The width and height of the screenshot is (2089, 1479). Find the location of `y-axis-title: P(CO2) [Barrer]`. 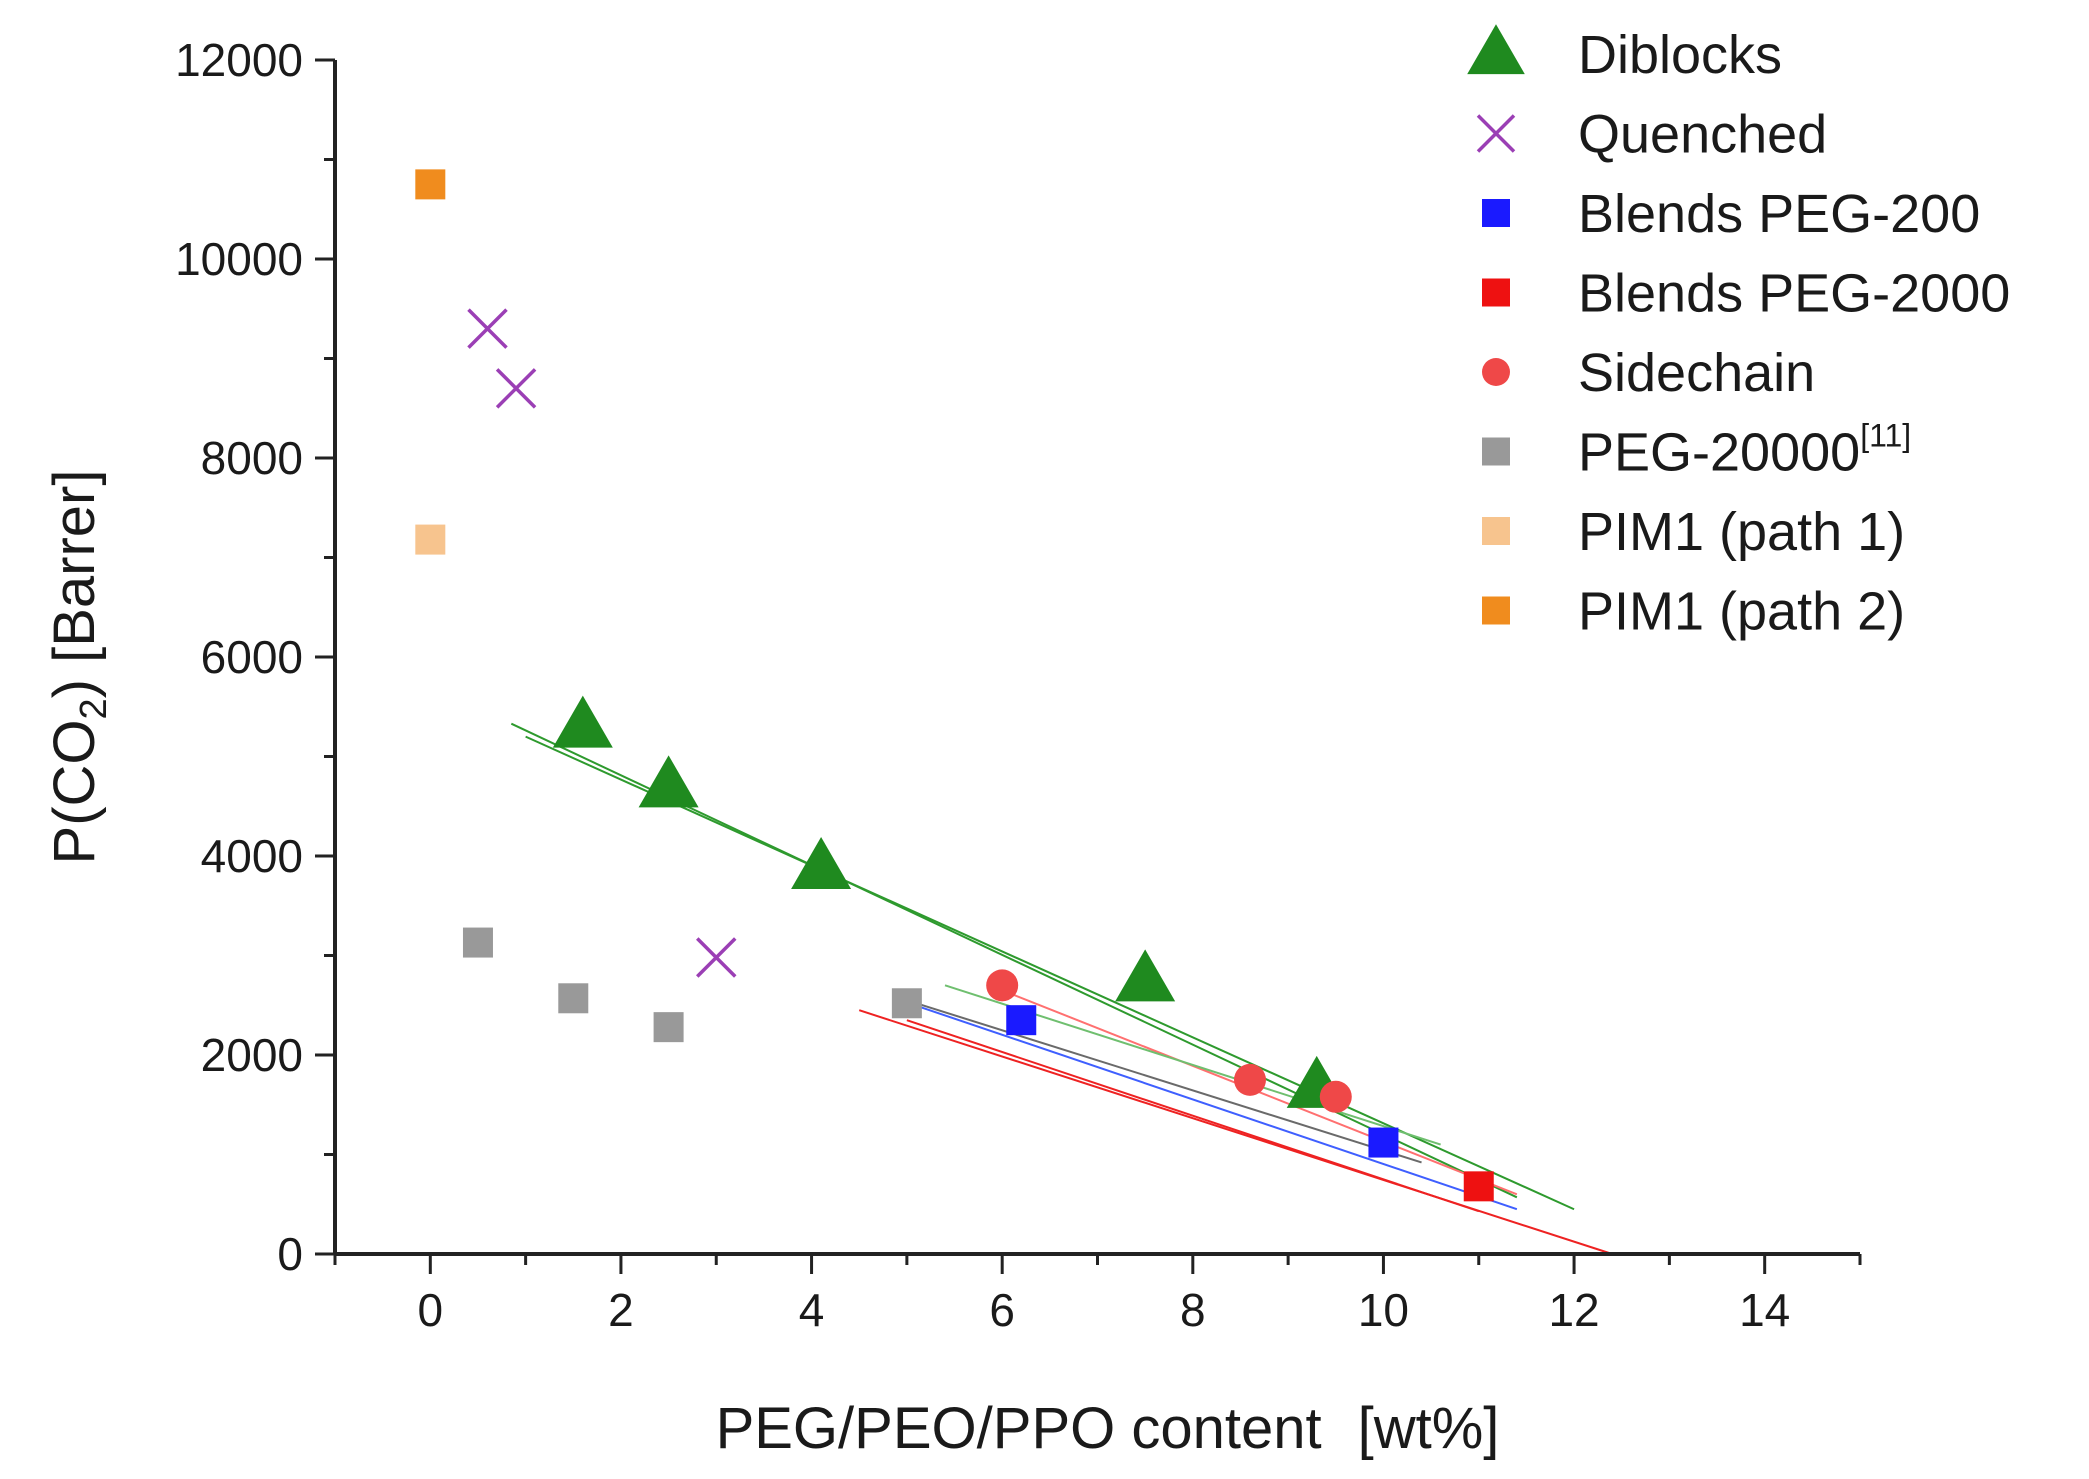

y-axis-title: P(CO2) [Barrer] is located at coordinates (78, 667).